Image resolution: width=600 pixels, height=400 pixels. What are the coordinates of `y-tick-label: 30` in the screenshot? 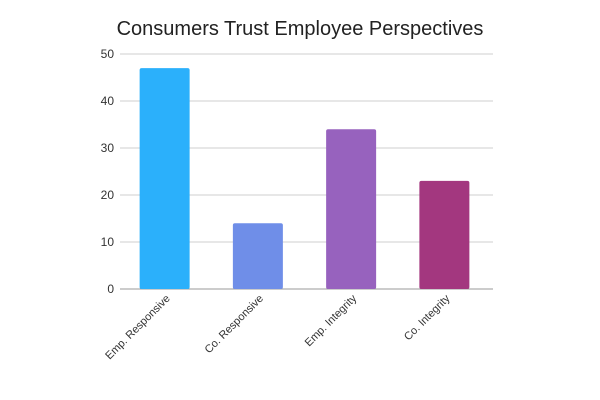 It's located at (108, 148).